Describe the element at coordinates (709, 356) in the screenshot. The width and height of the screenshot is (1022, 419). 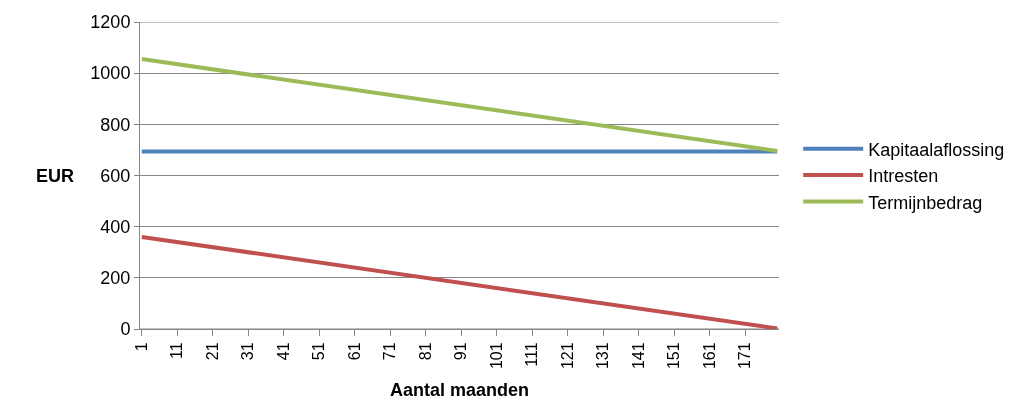
I see `x-tick-label: 161` at that location.